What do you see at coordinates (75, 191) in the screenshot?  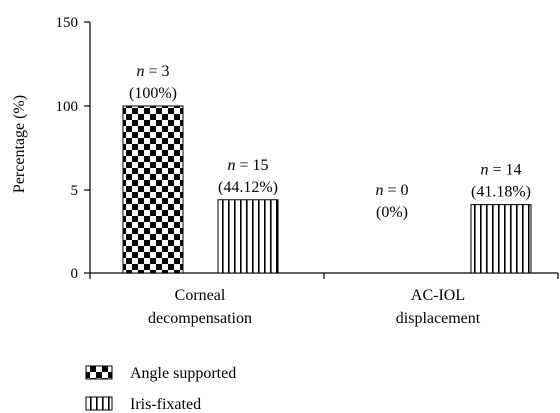 I see `y-tick-label: 5` at bounding box center [75, 191].